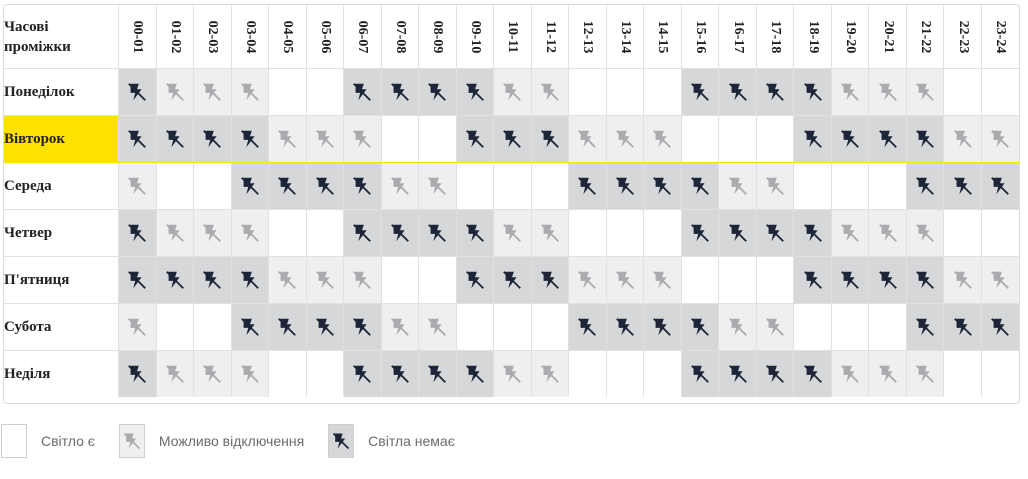 Image resolution: width=1028 pixels, height=479 pixels. Describe the element at coordinates (341, 441) in the screenshot. I see `legend-swatch-no` at that location.